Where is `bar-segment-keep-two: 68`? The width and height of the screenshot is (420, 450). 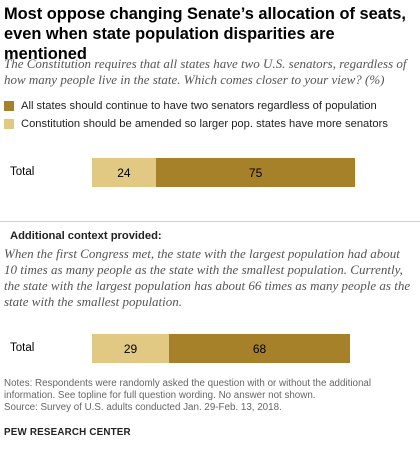
bar-segment-keep-two: 68 is located at coordinates (259, 348).